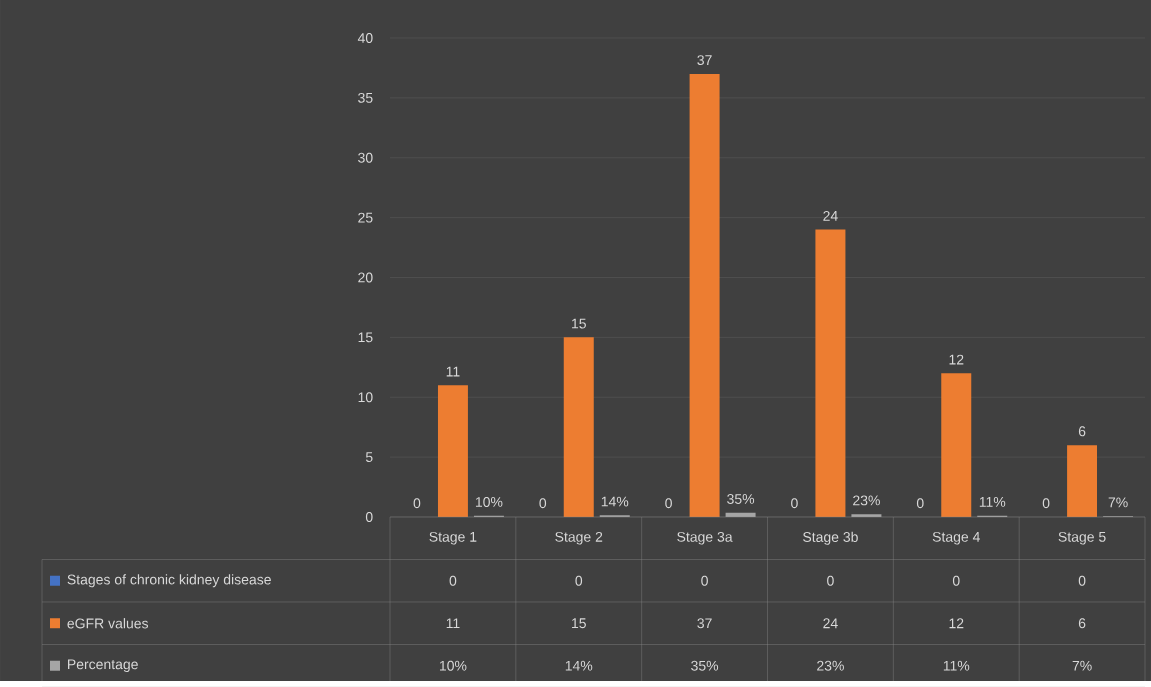  What do you see at coordinates (830, 623) in the screenshot?
I see `data-label: 24` at bounding box center [830, 623].